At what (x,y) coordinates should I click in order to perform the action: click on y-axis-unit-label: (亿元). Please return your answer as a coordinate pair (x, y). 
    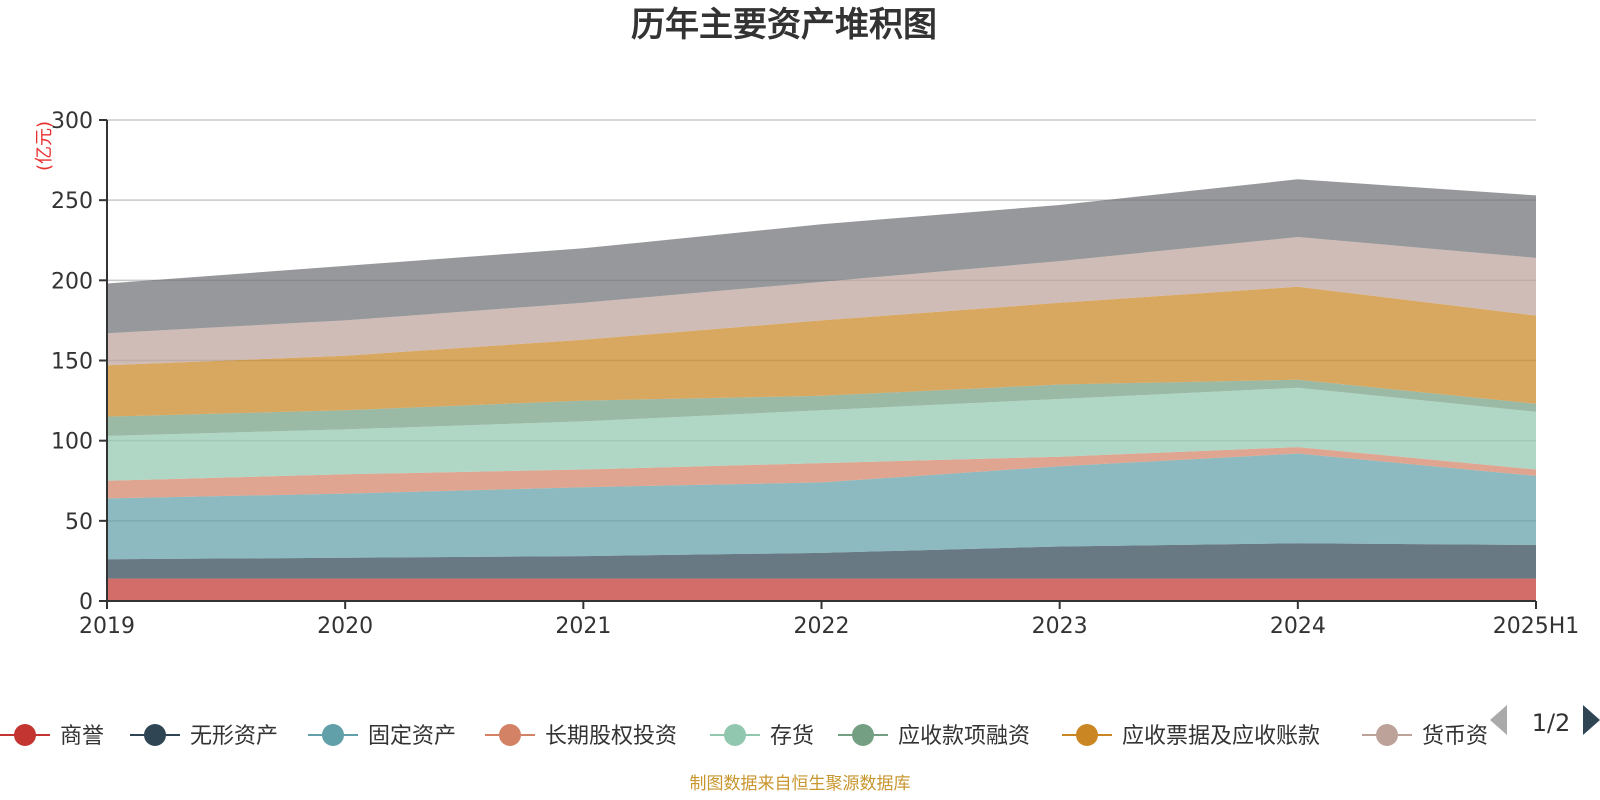
    Looking at the image, I should click on (44, 146).